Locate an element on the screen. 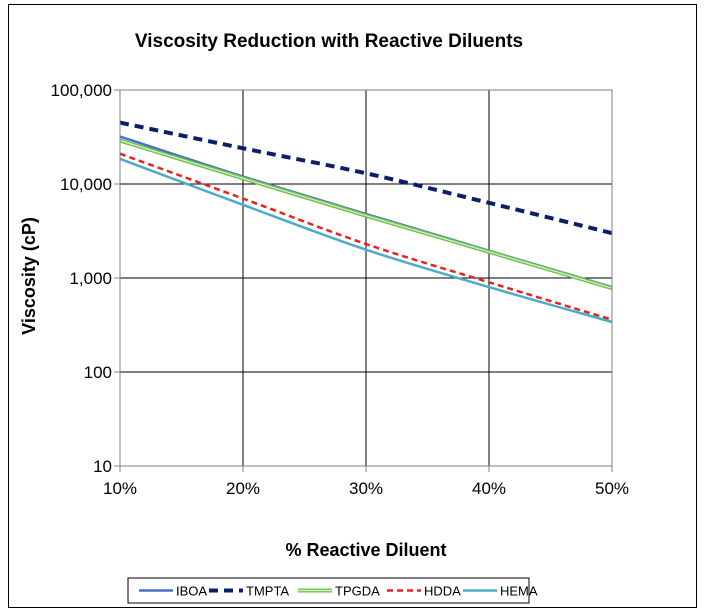  y-axis-ticks: 10 100 1,000 10,000 100,000 is located at coordinates (85, 278).